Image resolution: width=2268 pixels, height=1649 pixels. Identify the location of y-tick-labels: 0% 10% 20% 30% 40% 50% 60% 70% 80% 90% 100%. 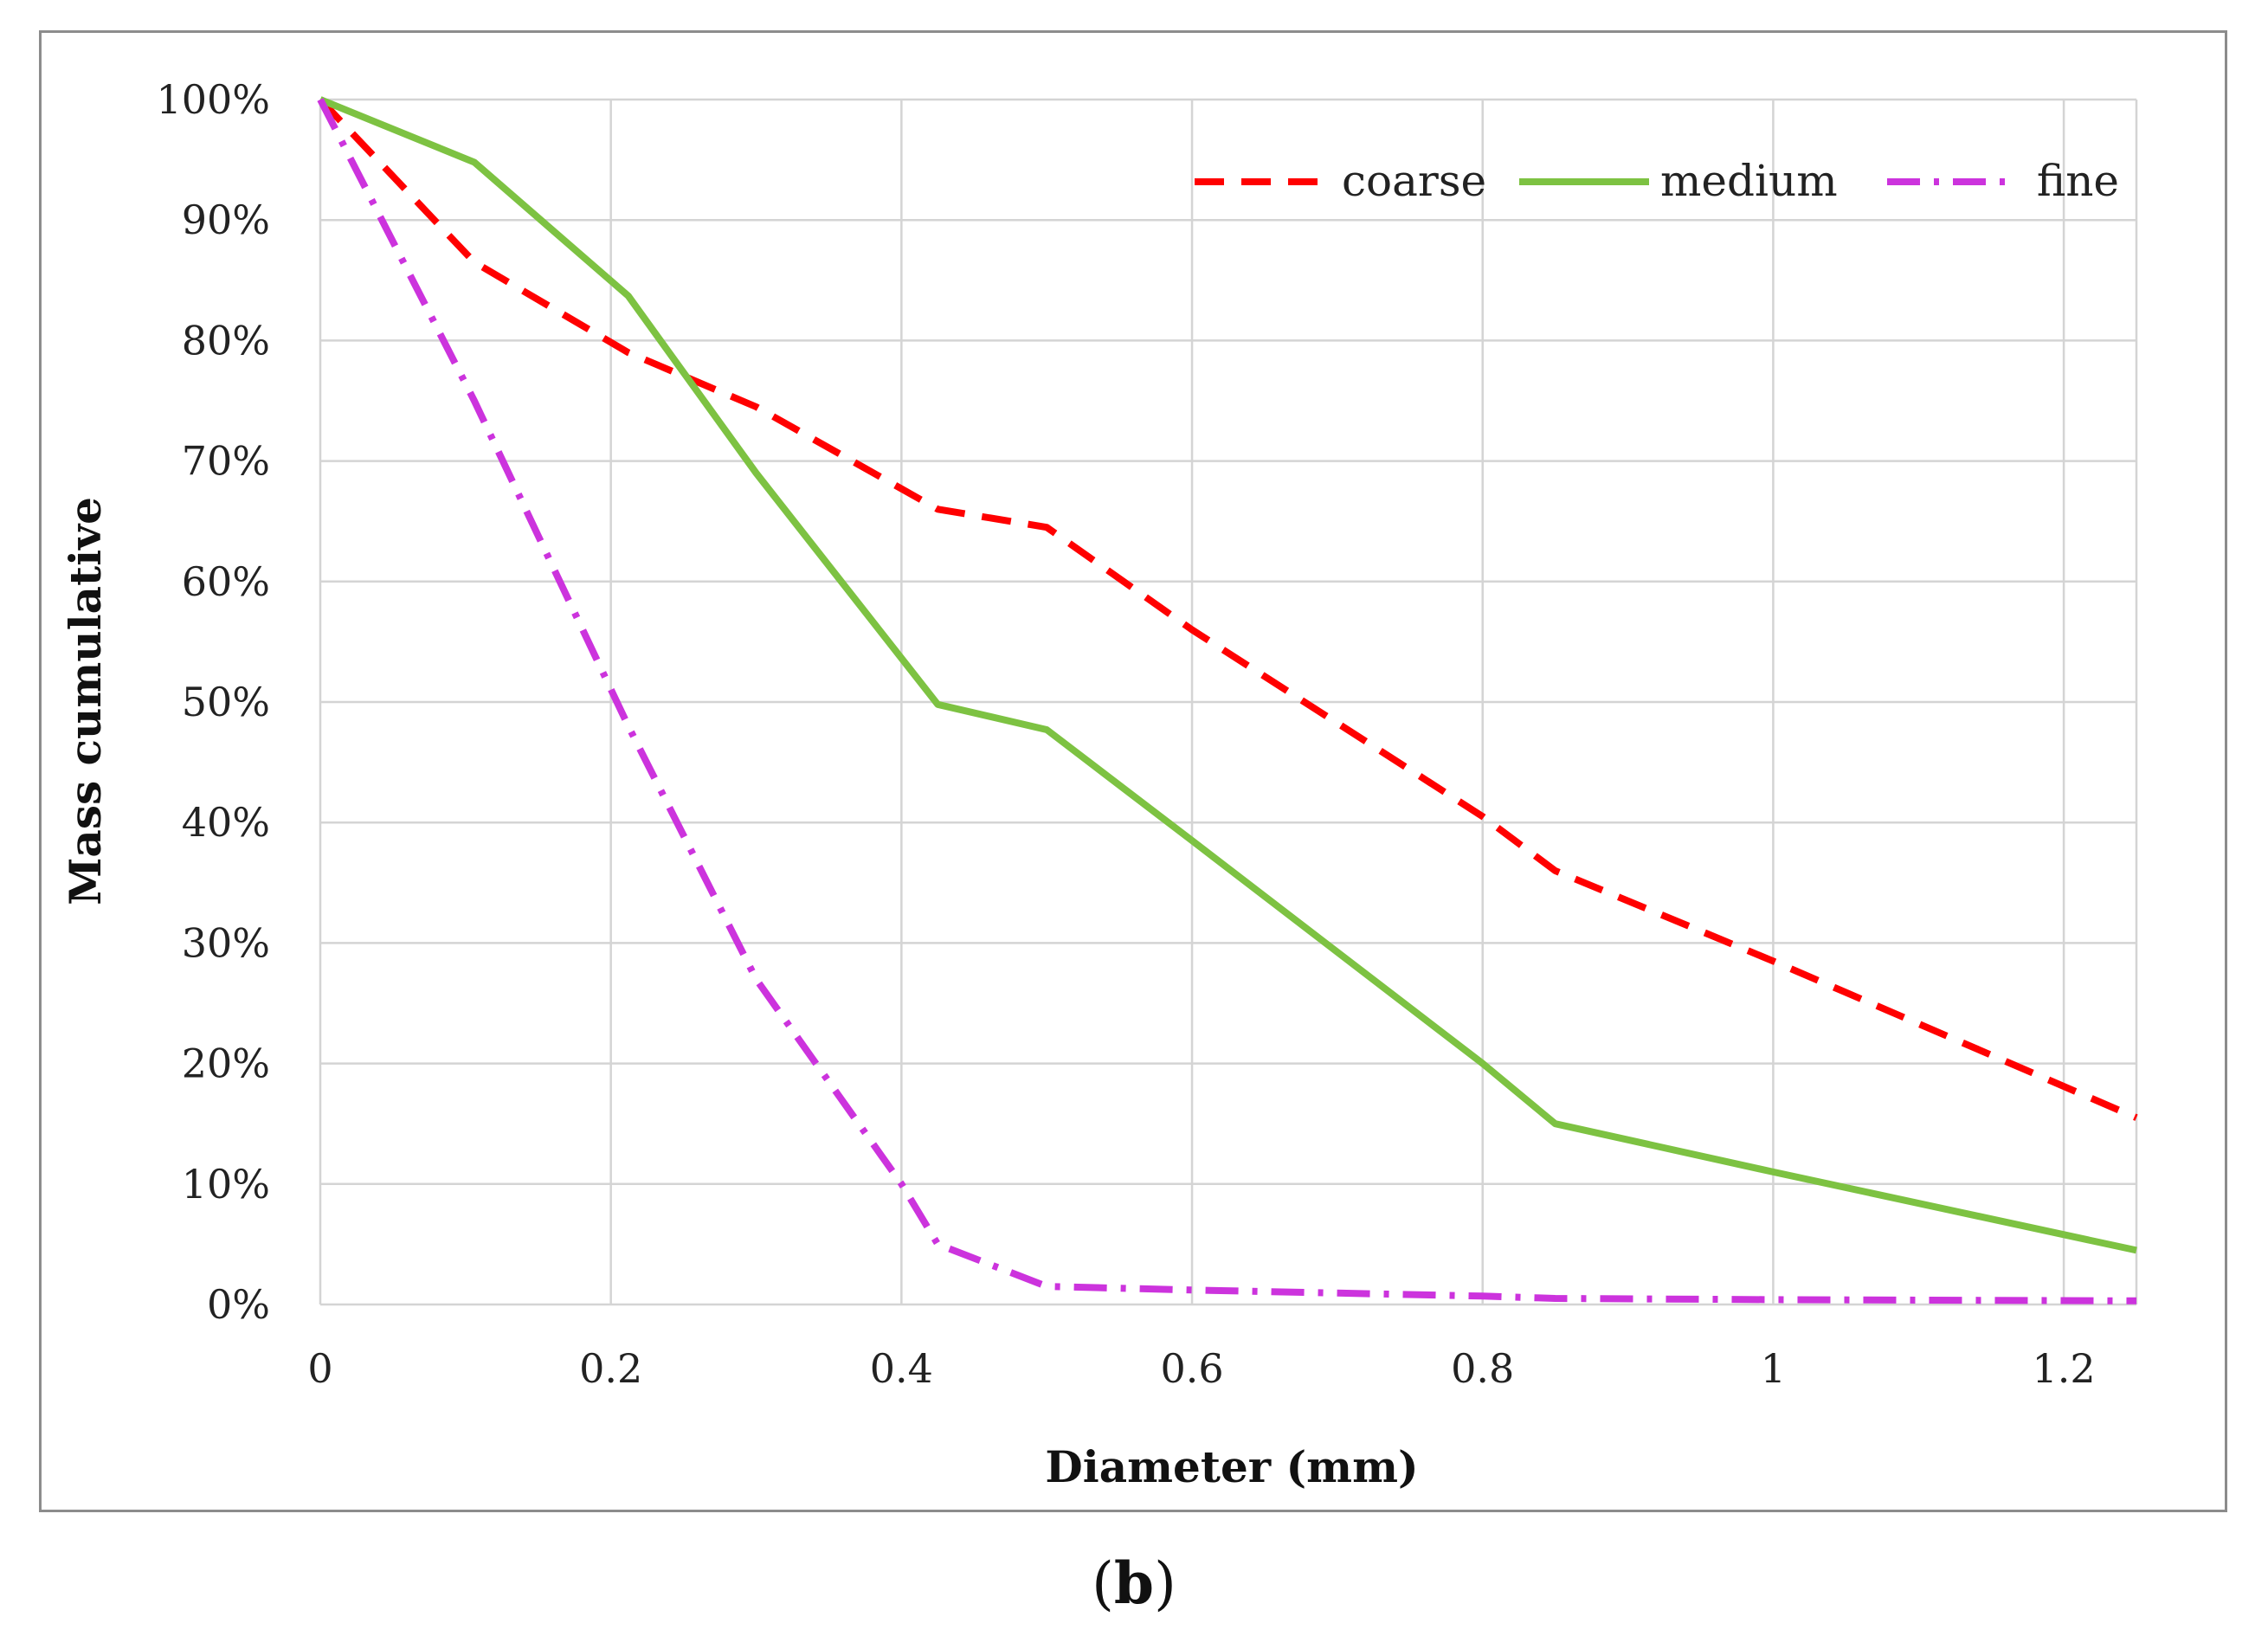
(213, 702).